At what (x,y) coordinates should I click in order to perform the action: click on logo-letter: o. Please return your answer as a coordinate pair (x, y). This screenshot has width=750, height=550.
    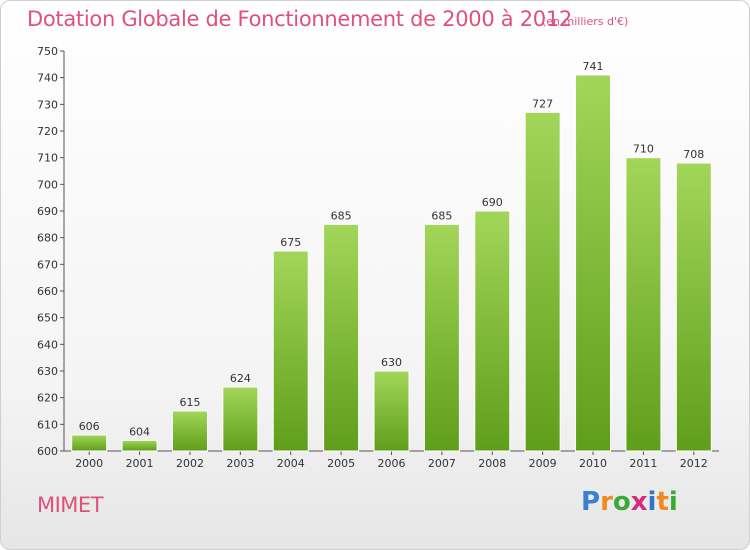
    Looking at the image, I should click on (621, 502).